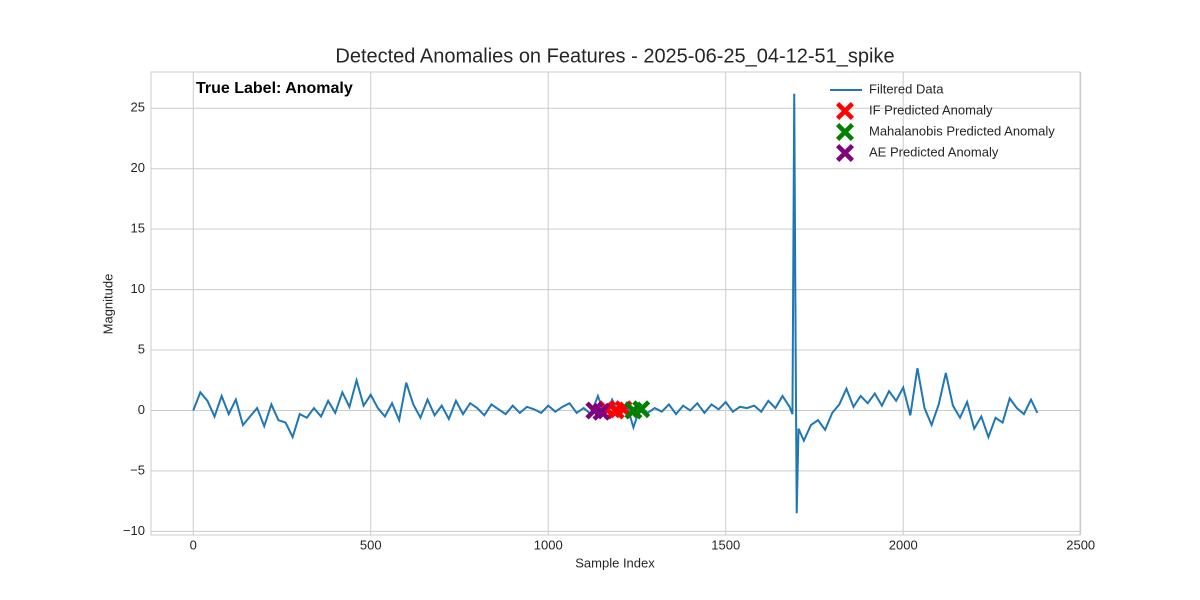 The height and width of the screenshot is (600, 1200). Describe the element at coordinates (371, 544) in the screenshot. I see `x-tick-label: 500` at that location.